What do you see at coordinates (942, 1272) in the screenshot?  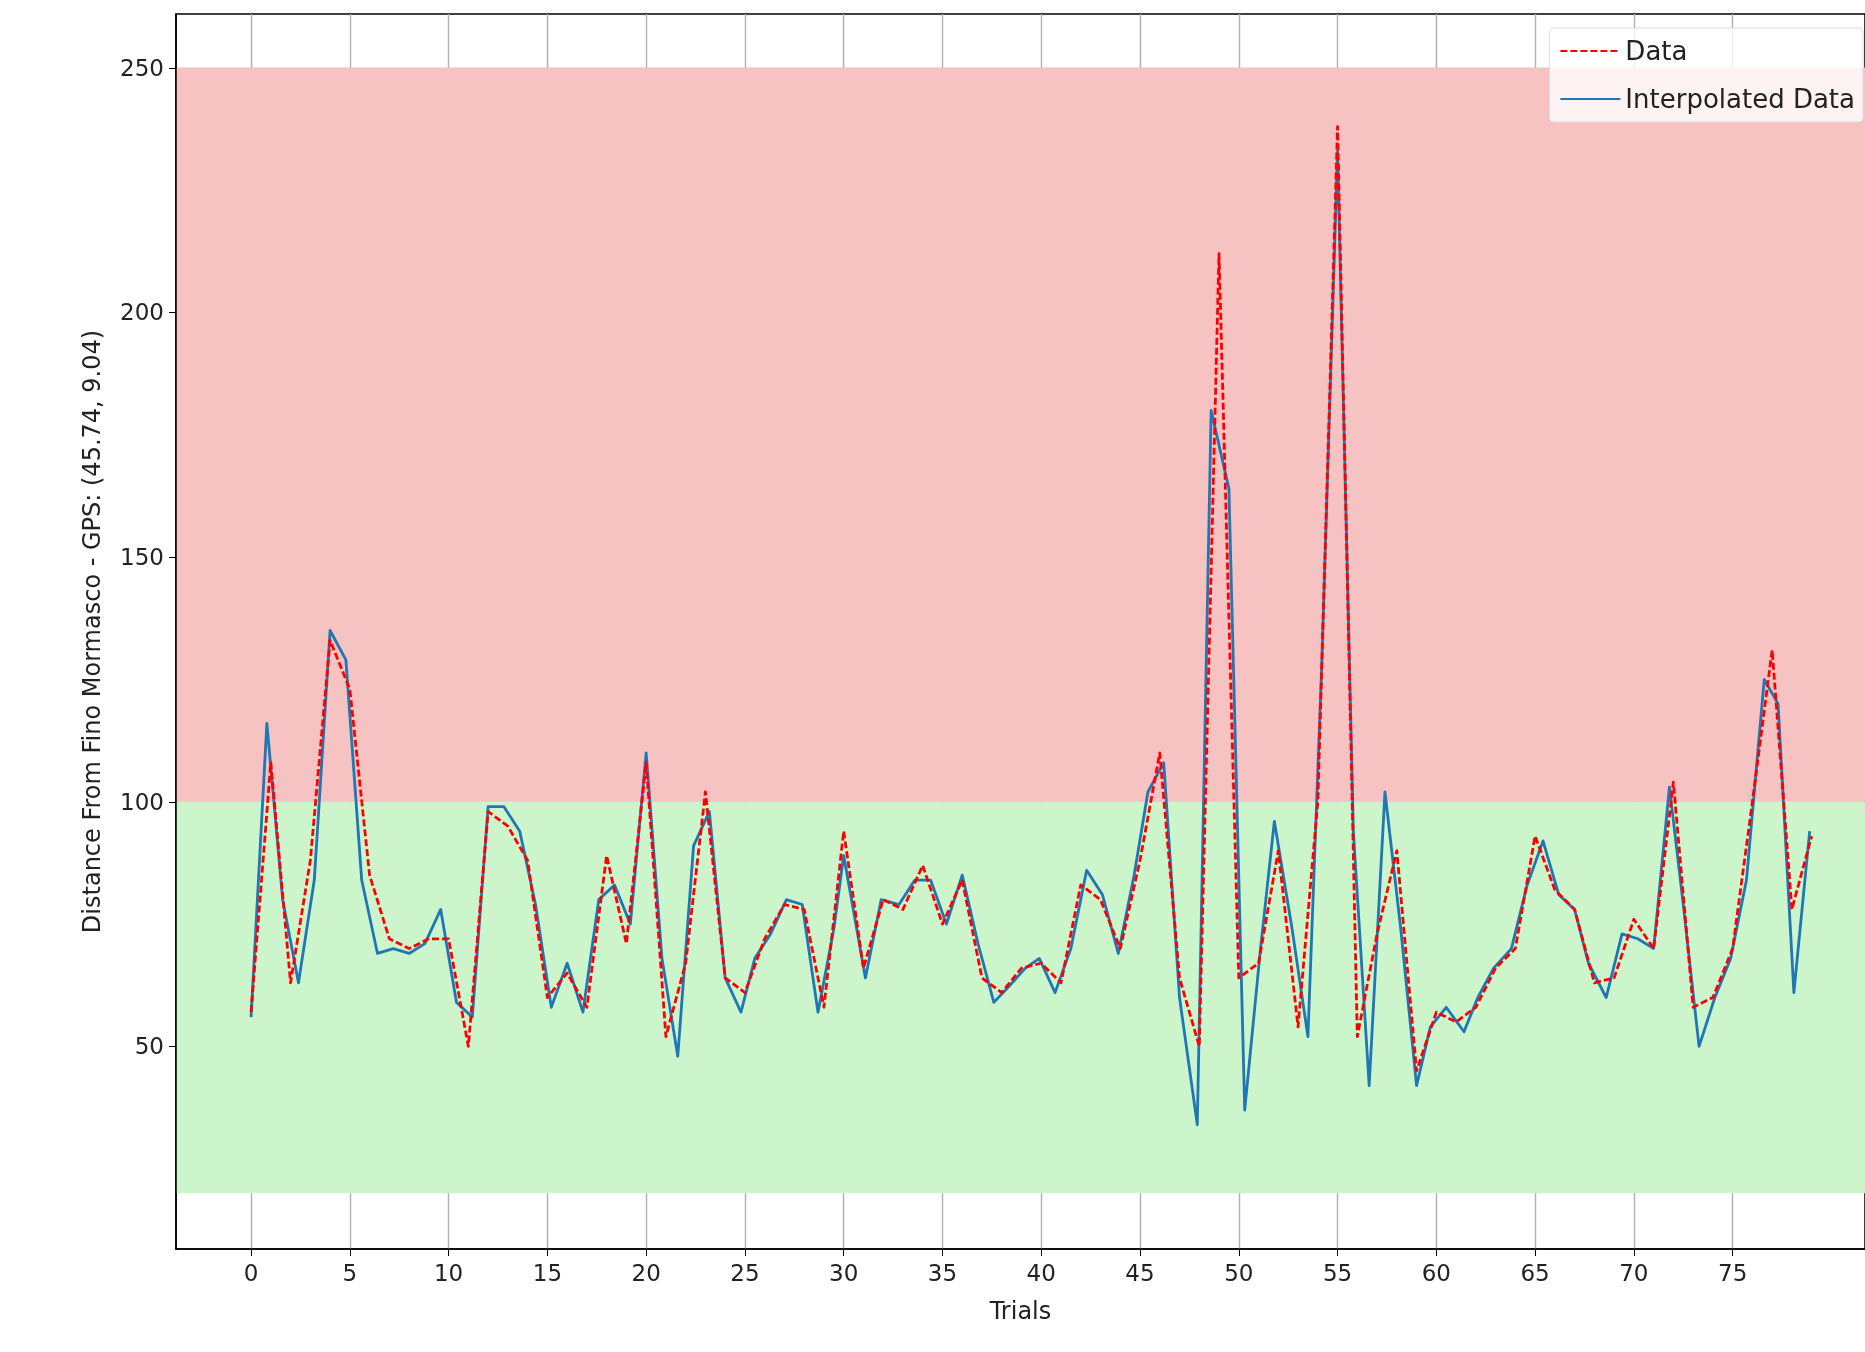 I see `x-tick-label: 35` at bounding box center [942, 1272].